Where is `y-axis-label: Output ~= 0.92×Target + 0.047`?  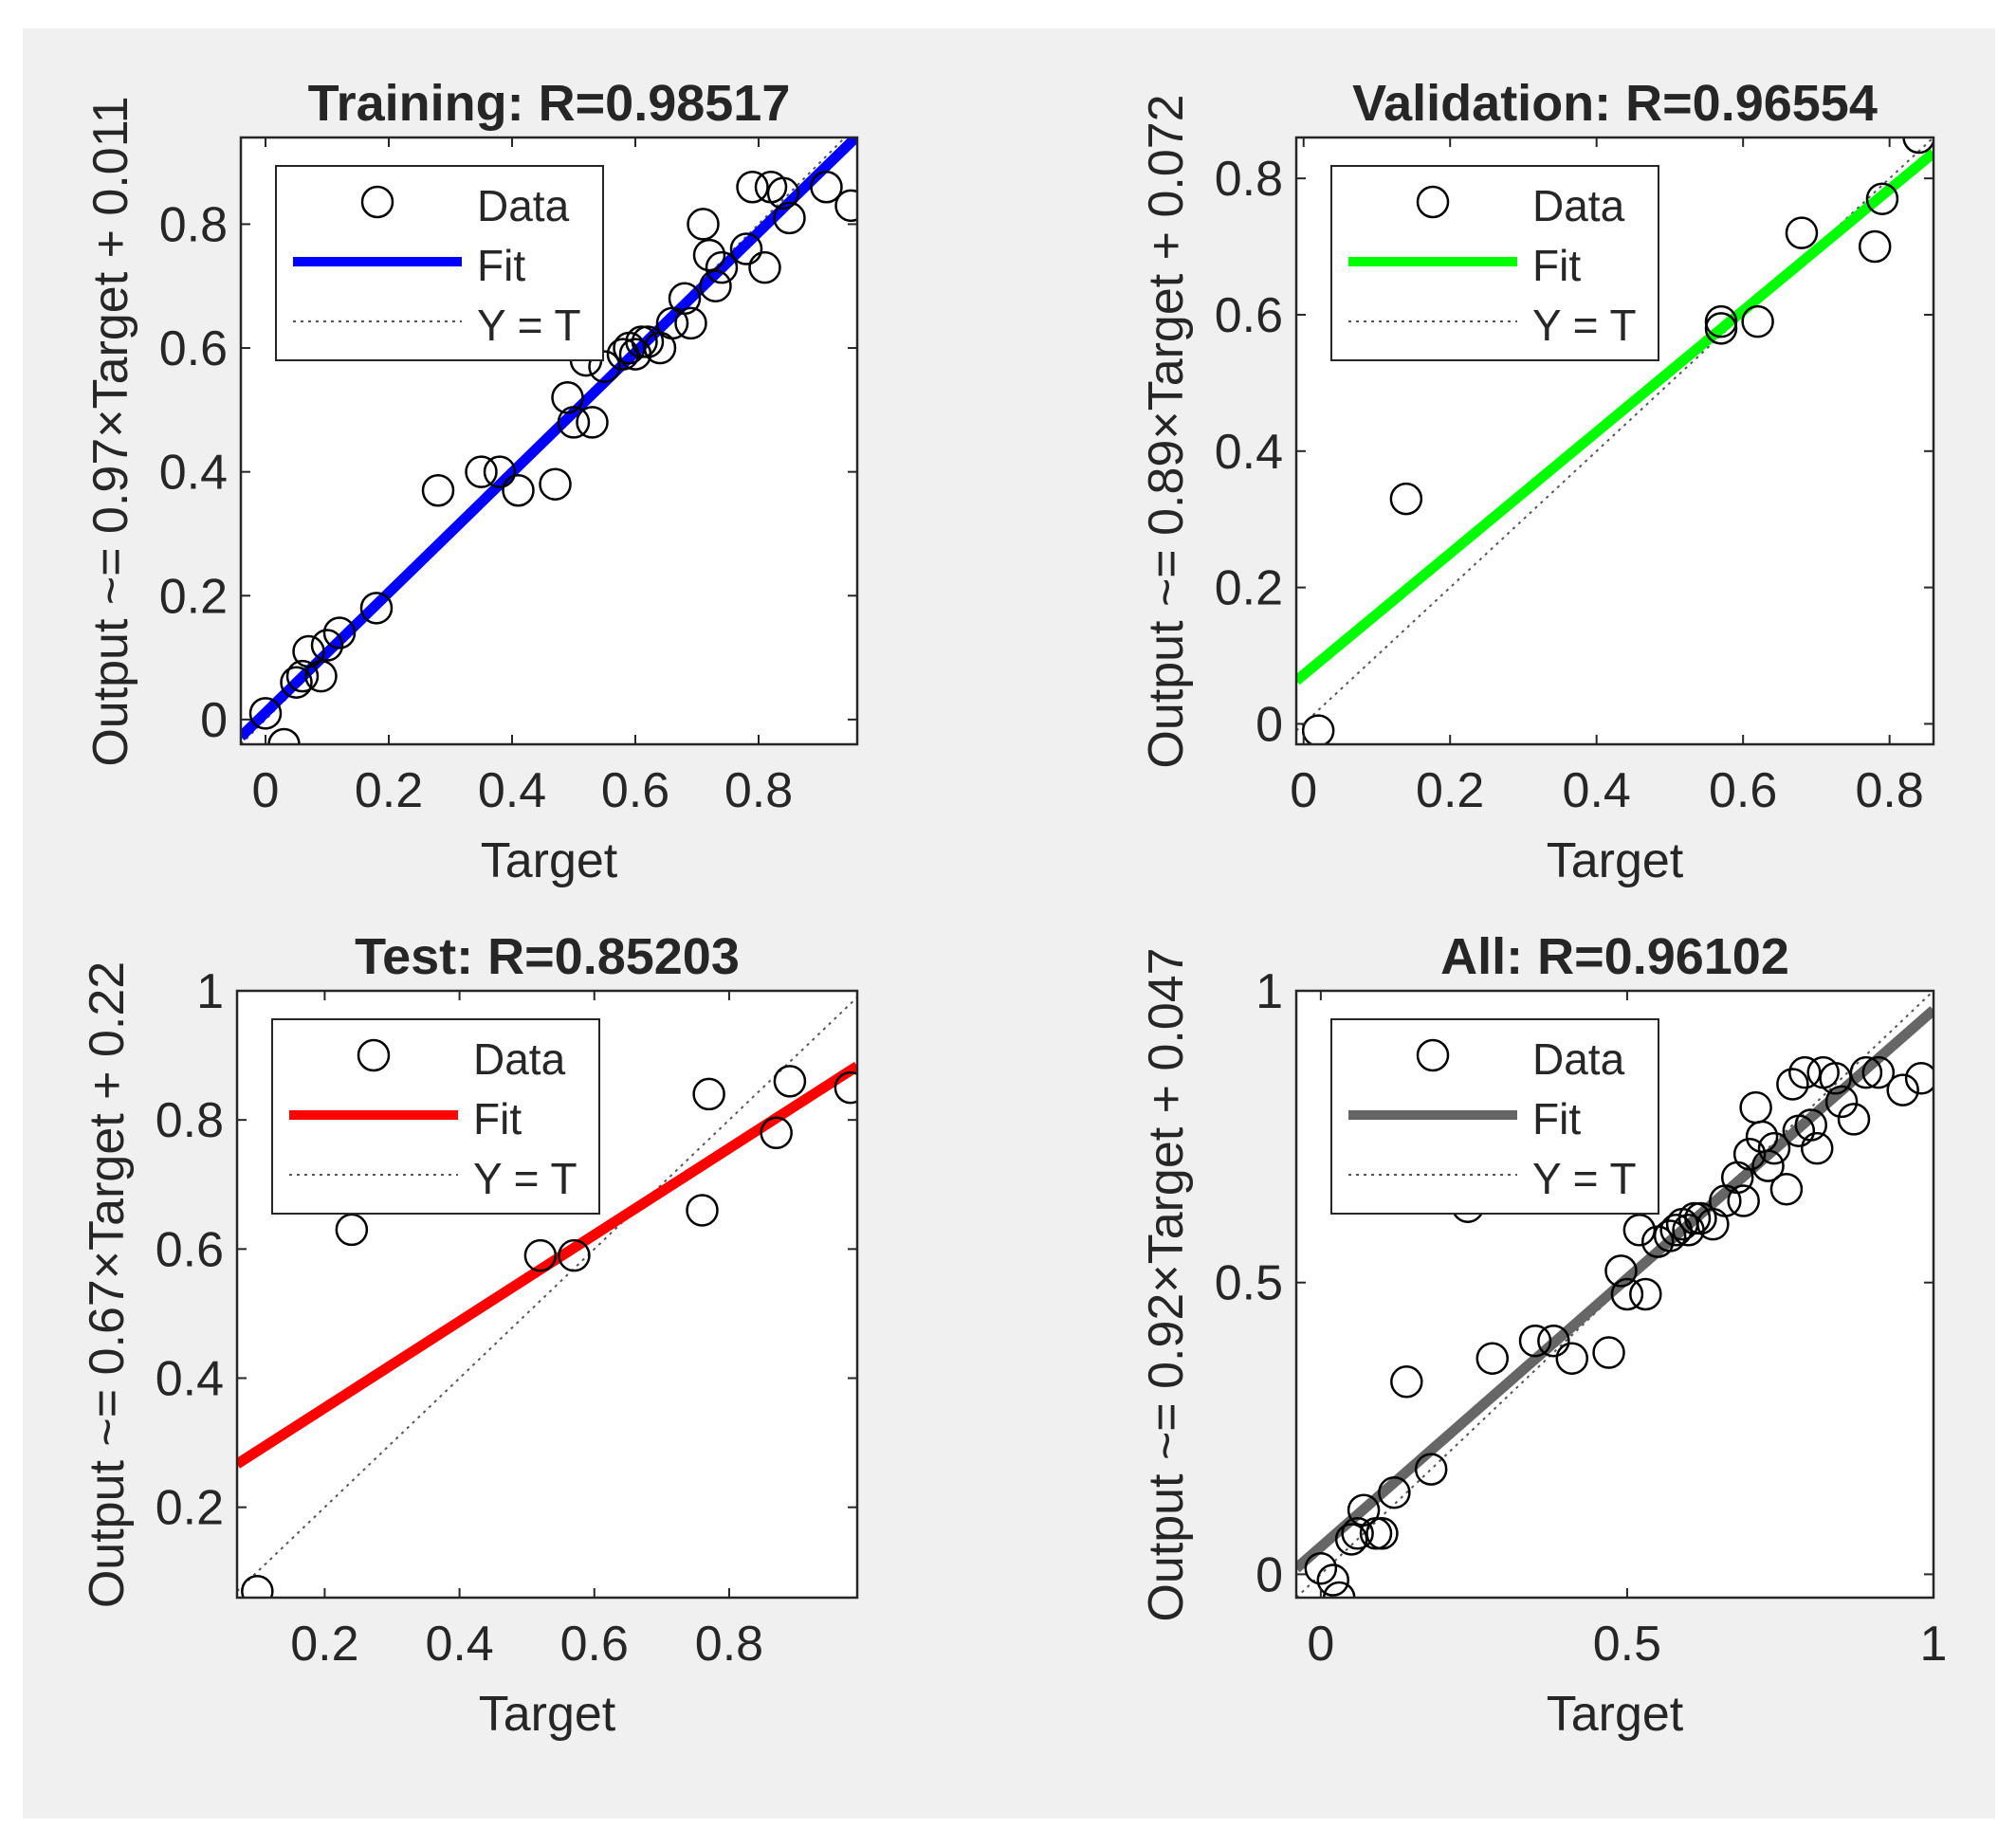
y-axis-label: Output ~= 0.92×Target + 0.047 is located at coordinates (1166, 1284).